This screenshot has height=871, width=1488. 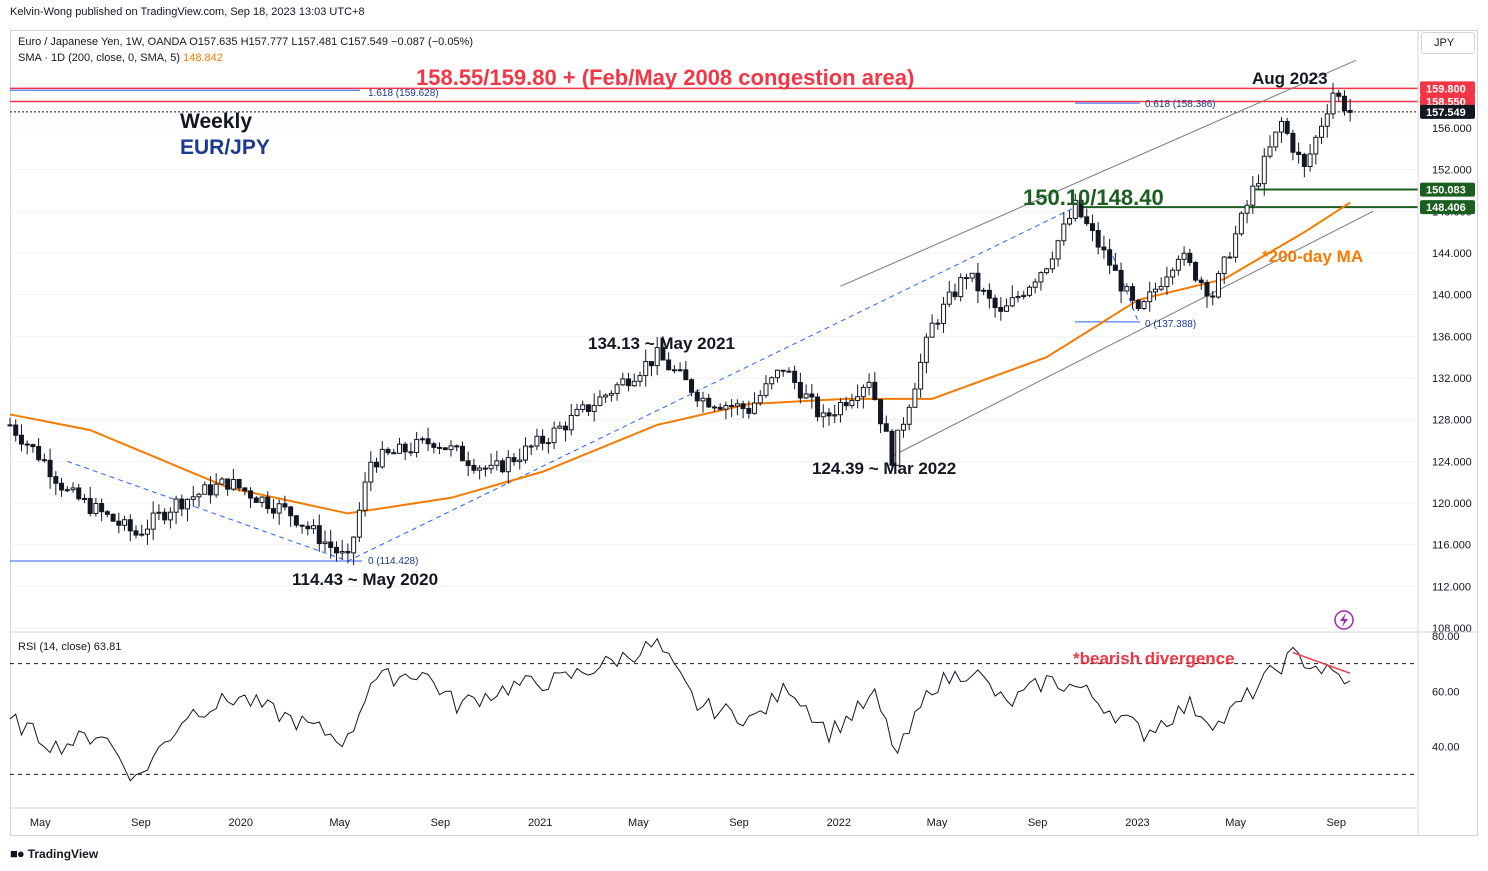 I want to click on currency-selector: JPY, so click(x=1448, y=43).